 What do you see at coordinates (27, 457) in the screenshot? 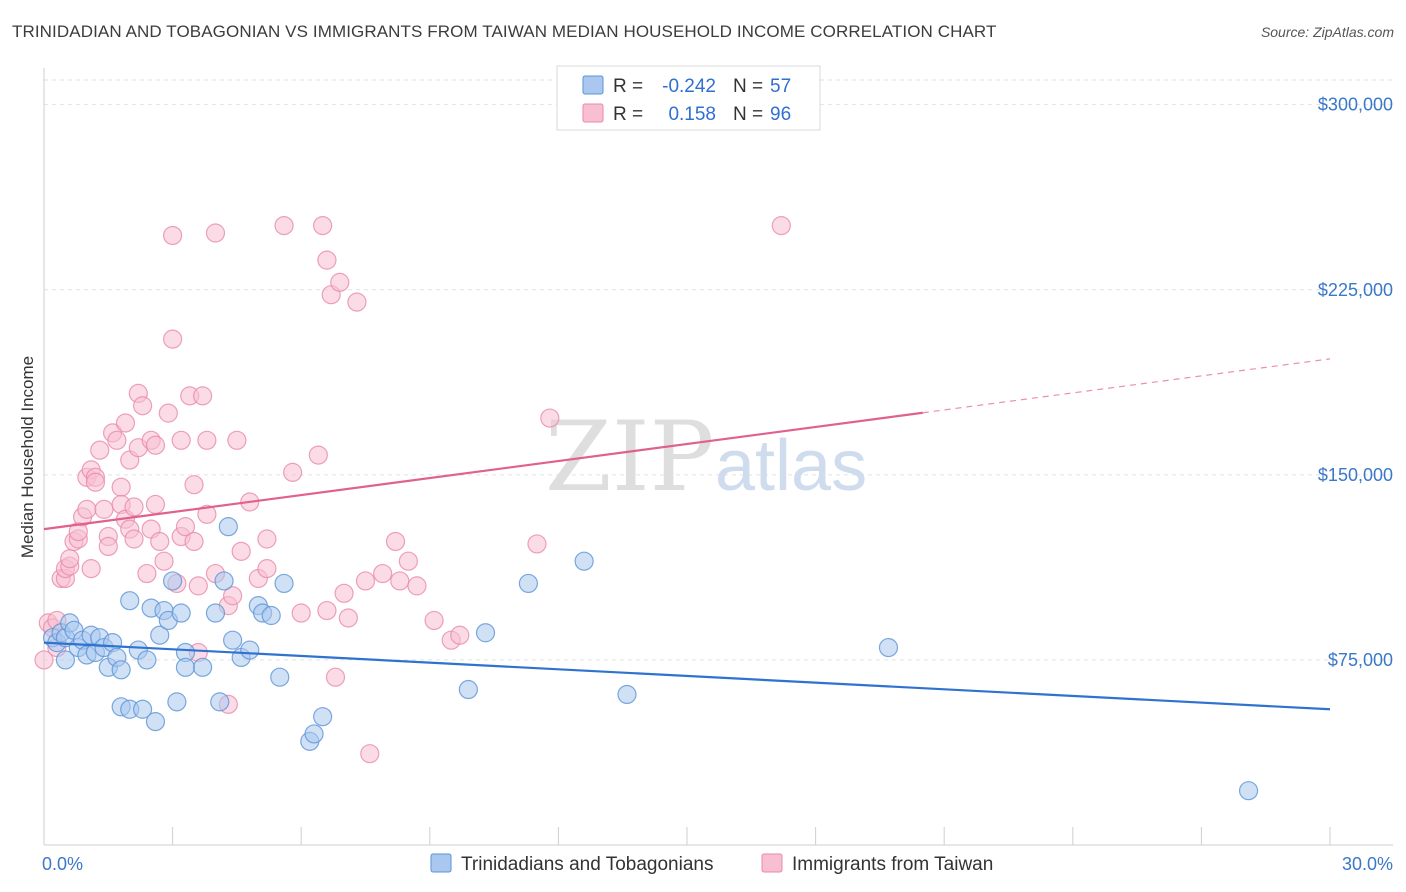
I see `y-axis-label: Median Household Income` at bounding box center [27, 457].